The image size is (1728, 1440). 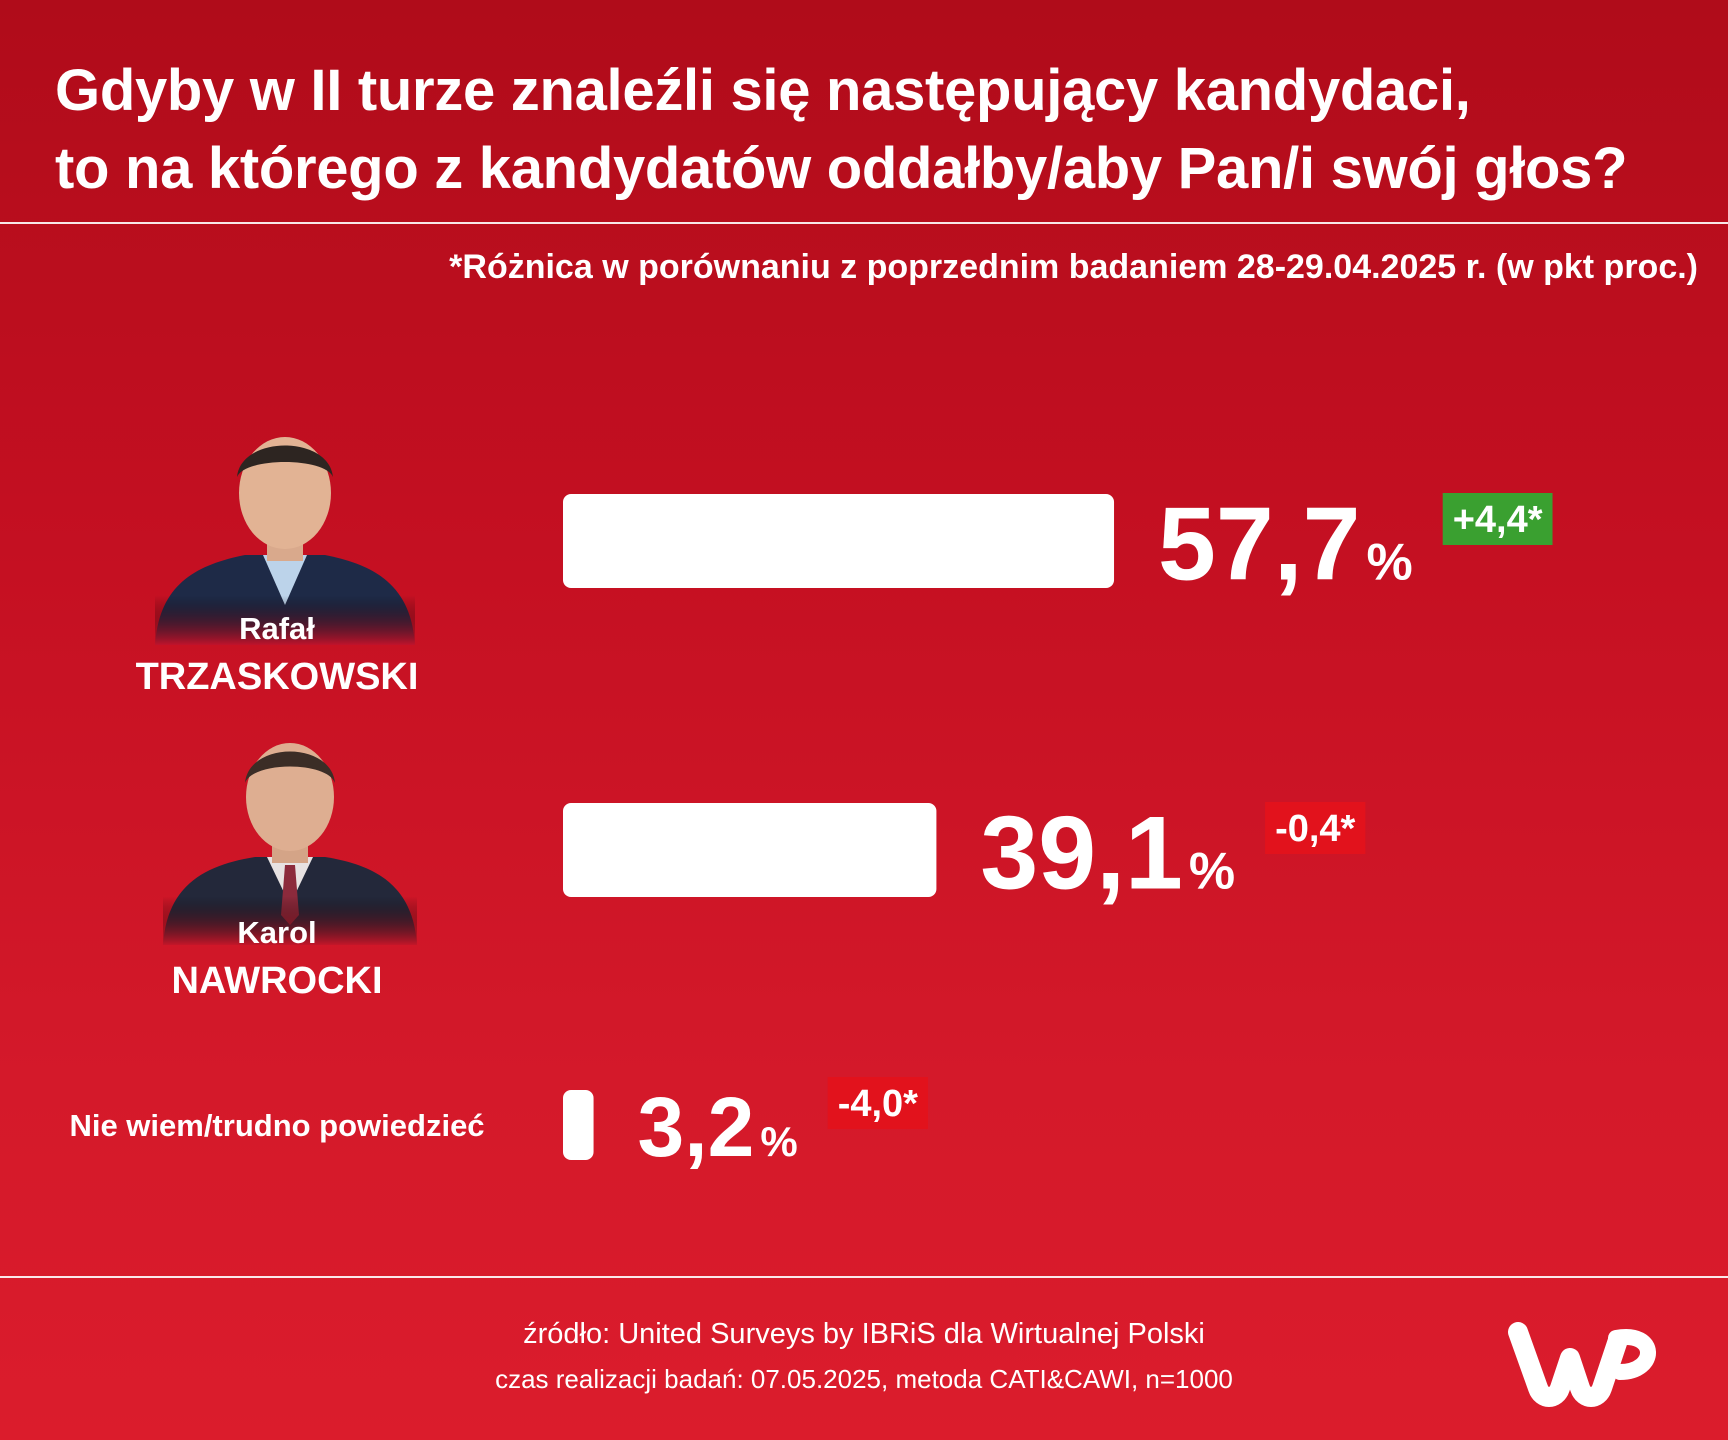 What do you see at coordinates (1259, 544) in the screenshot?
I see `value-label: 57,7` at bounding box center [1259, 544].